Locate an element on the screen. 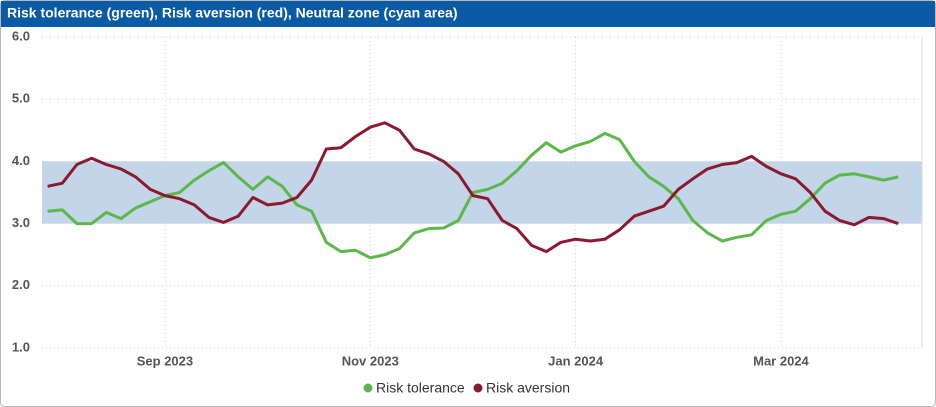 This screenshot has width=936, height=407. y-tick-label: 3.0 is located at coordinates (21, 222).